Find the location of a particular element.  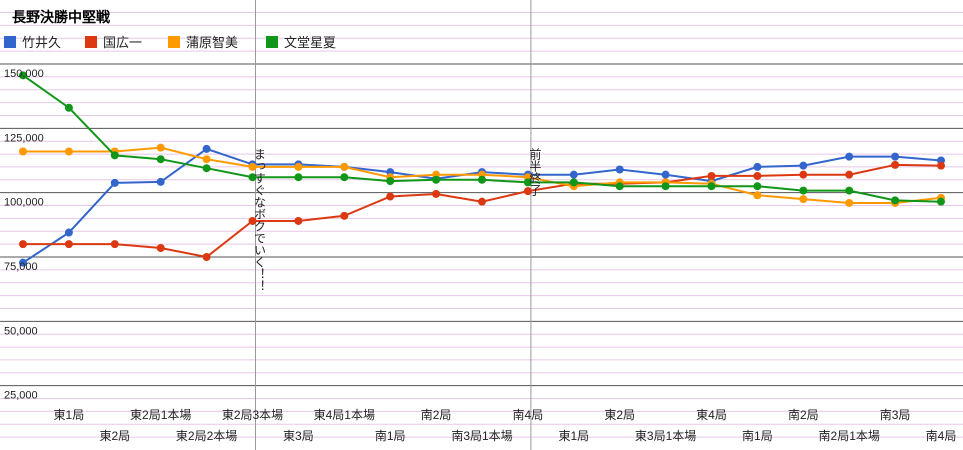

x-tick-label: 東3局1本場 is located at coordinates (665, 436).